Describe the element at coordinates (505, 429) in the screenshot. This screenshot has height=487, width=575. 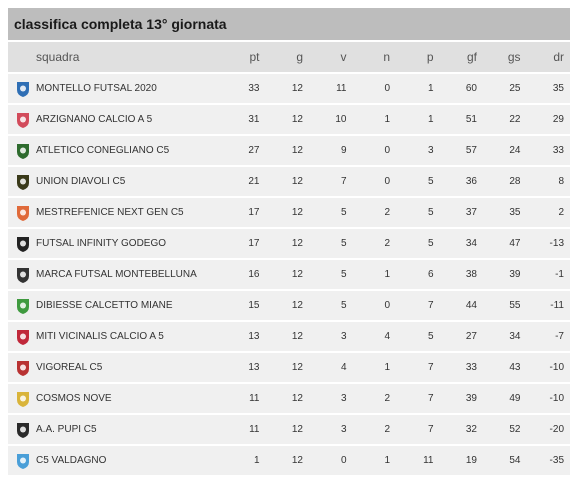
I see `stat-gs: 52` at that location.